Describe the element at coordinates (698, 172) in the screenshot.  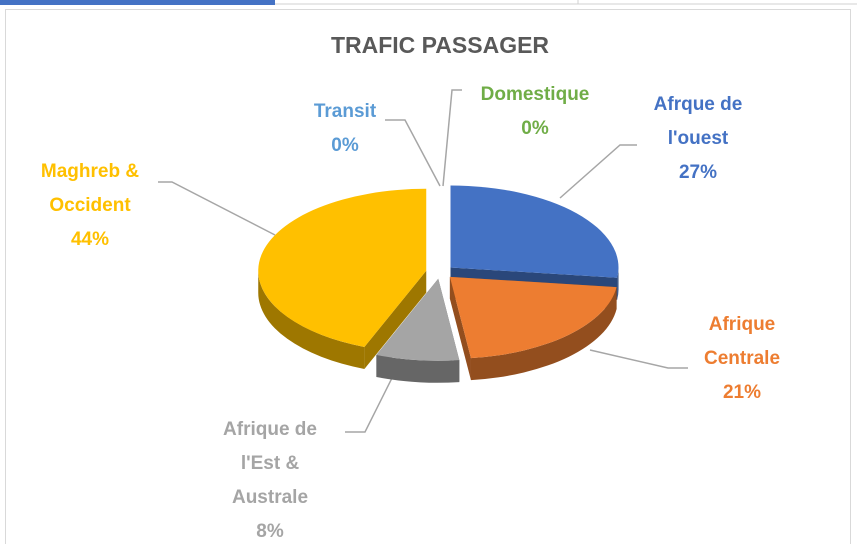
I see `label-value: 27%` at that location.